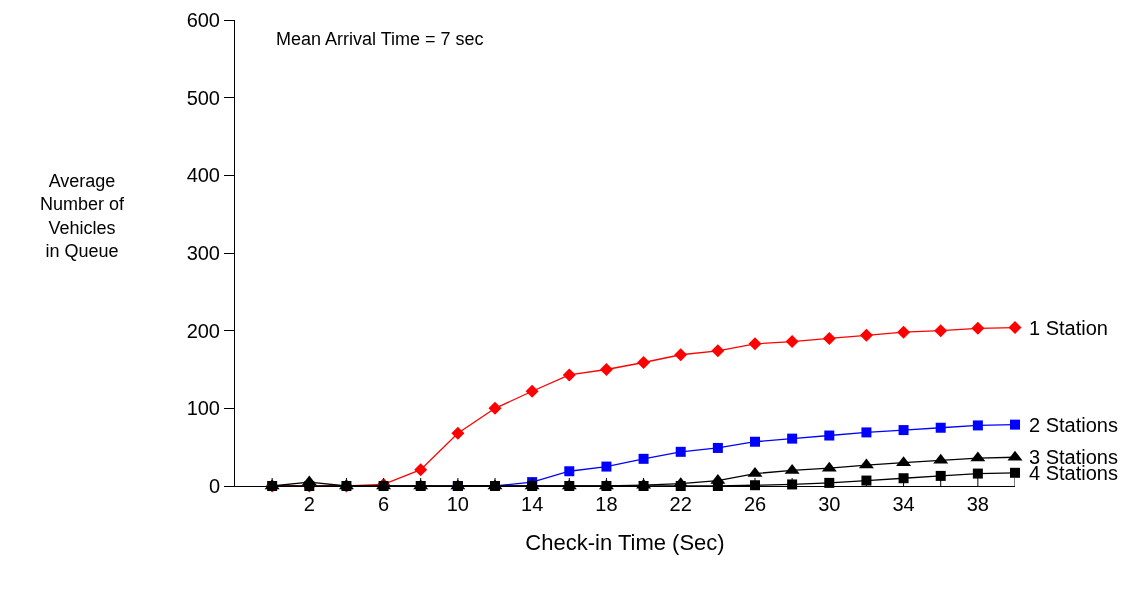 This screenshot has width=1138, height=593. What do you see at coordinates (203, 408) in the screenshot?
I see `y-tick-label: 100` at bounding box center [203, 408].